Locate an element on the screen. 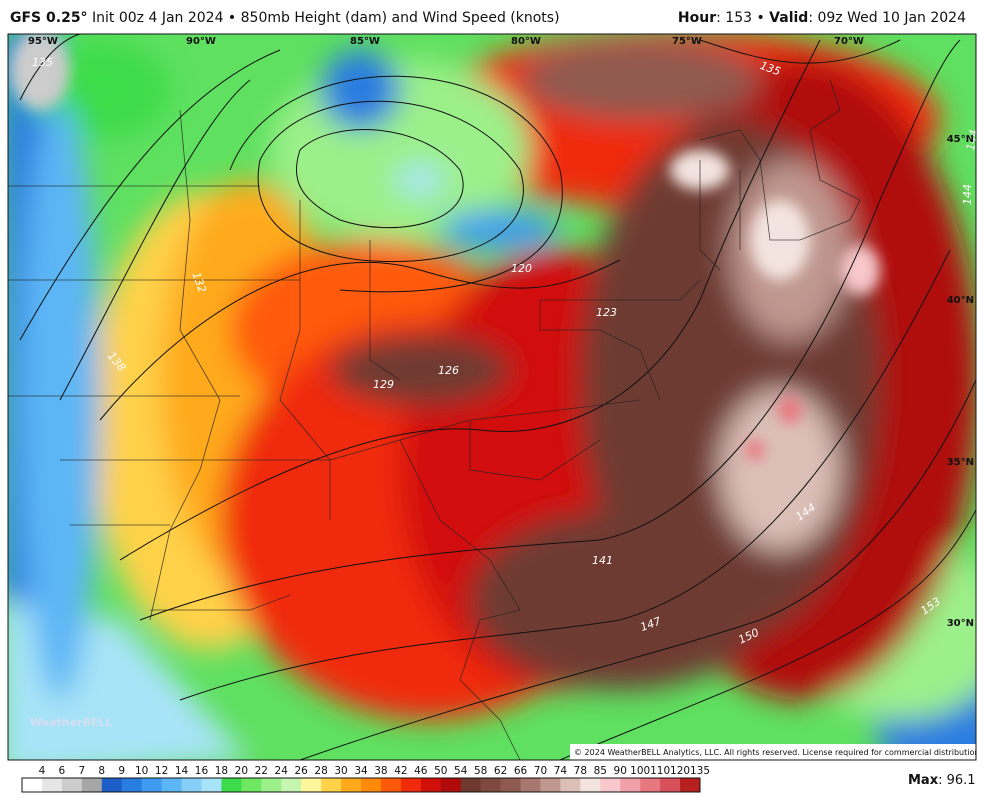 Image resolution: width=984 pixels, height=808 pixels. colorbar-label: 16 is located at coordinates (202, 771).